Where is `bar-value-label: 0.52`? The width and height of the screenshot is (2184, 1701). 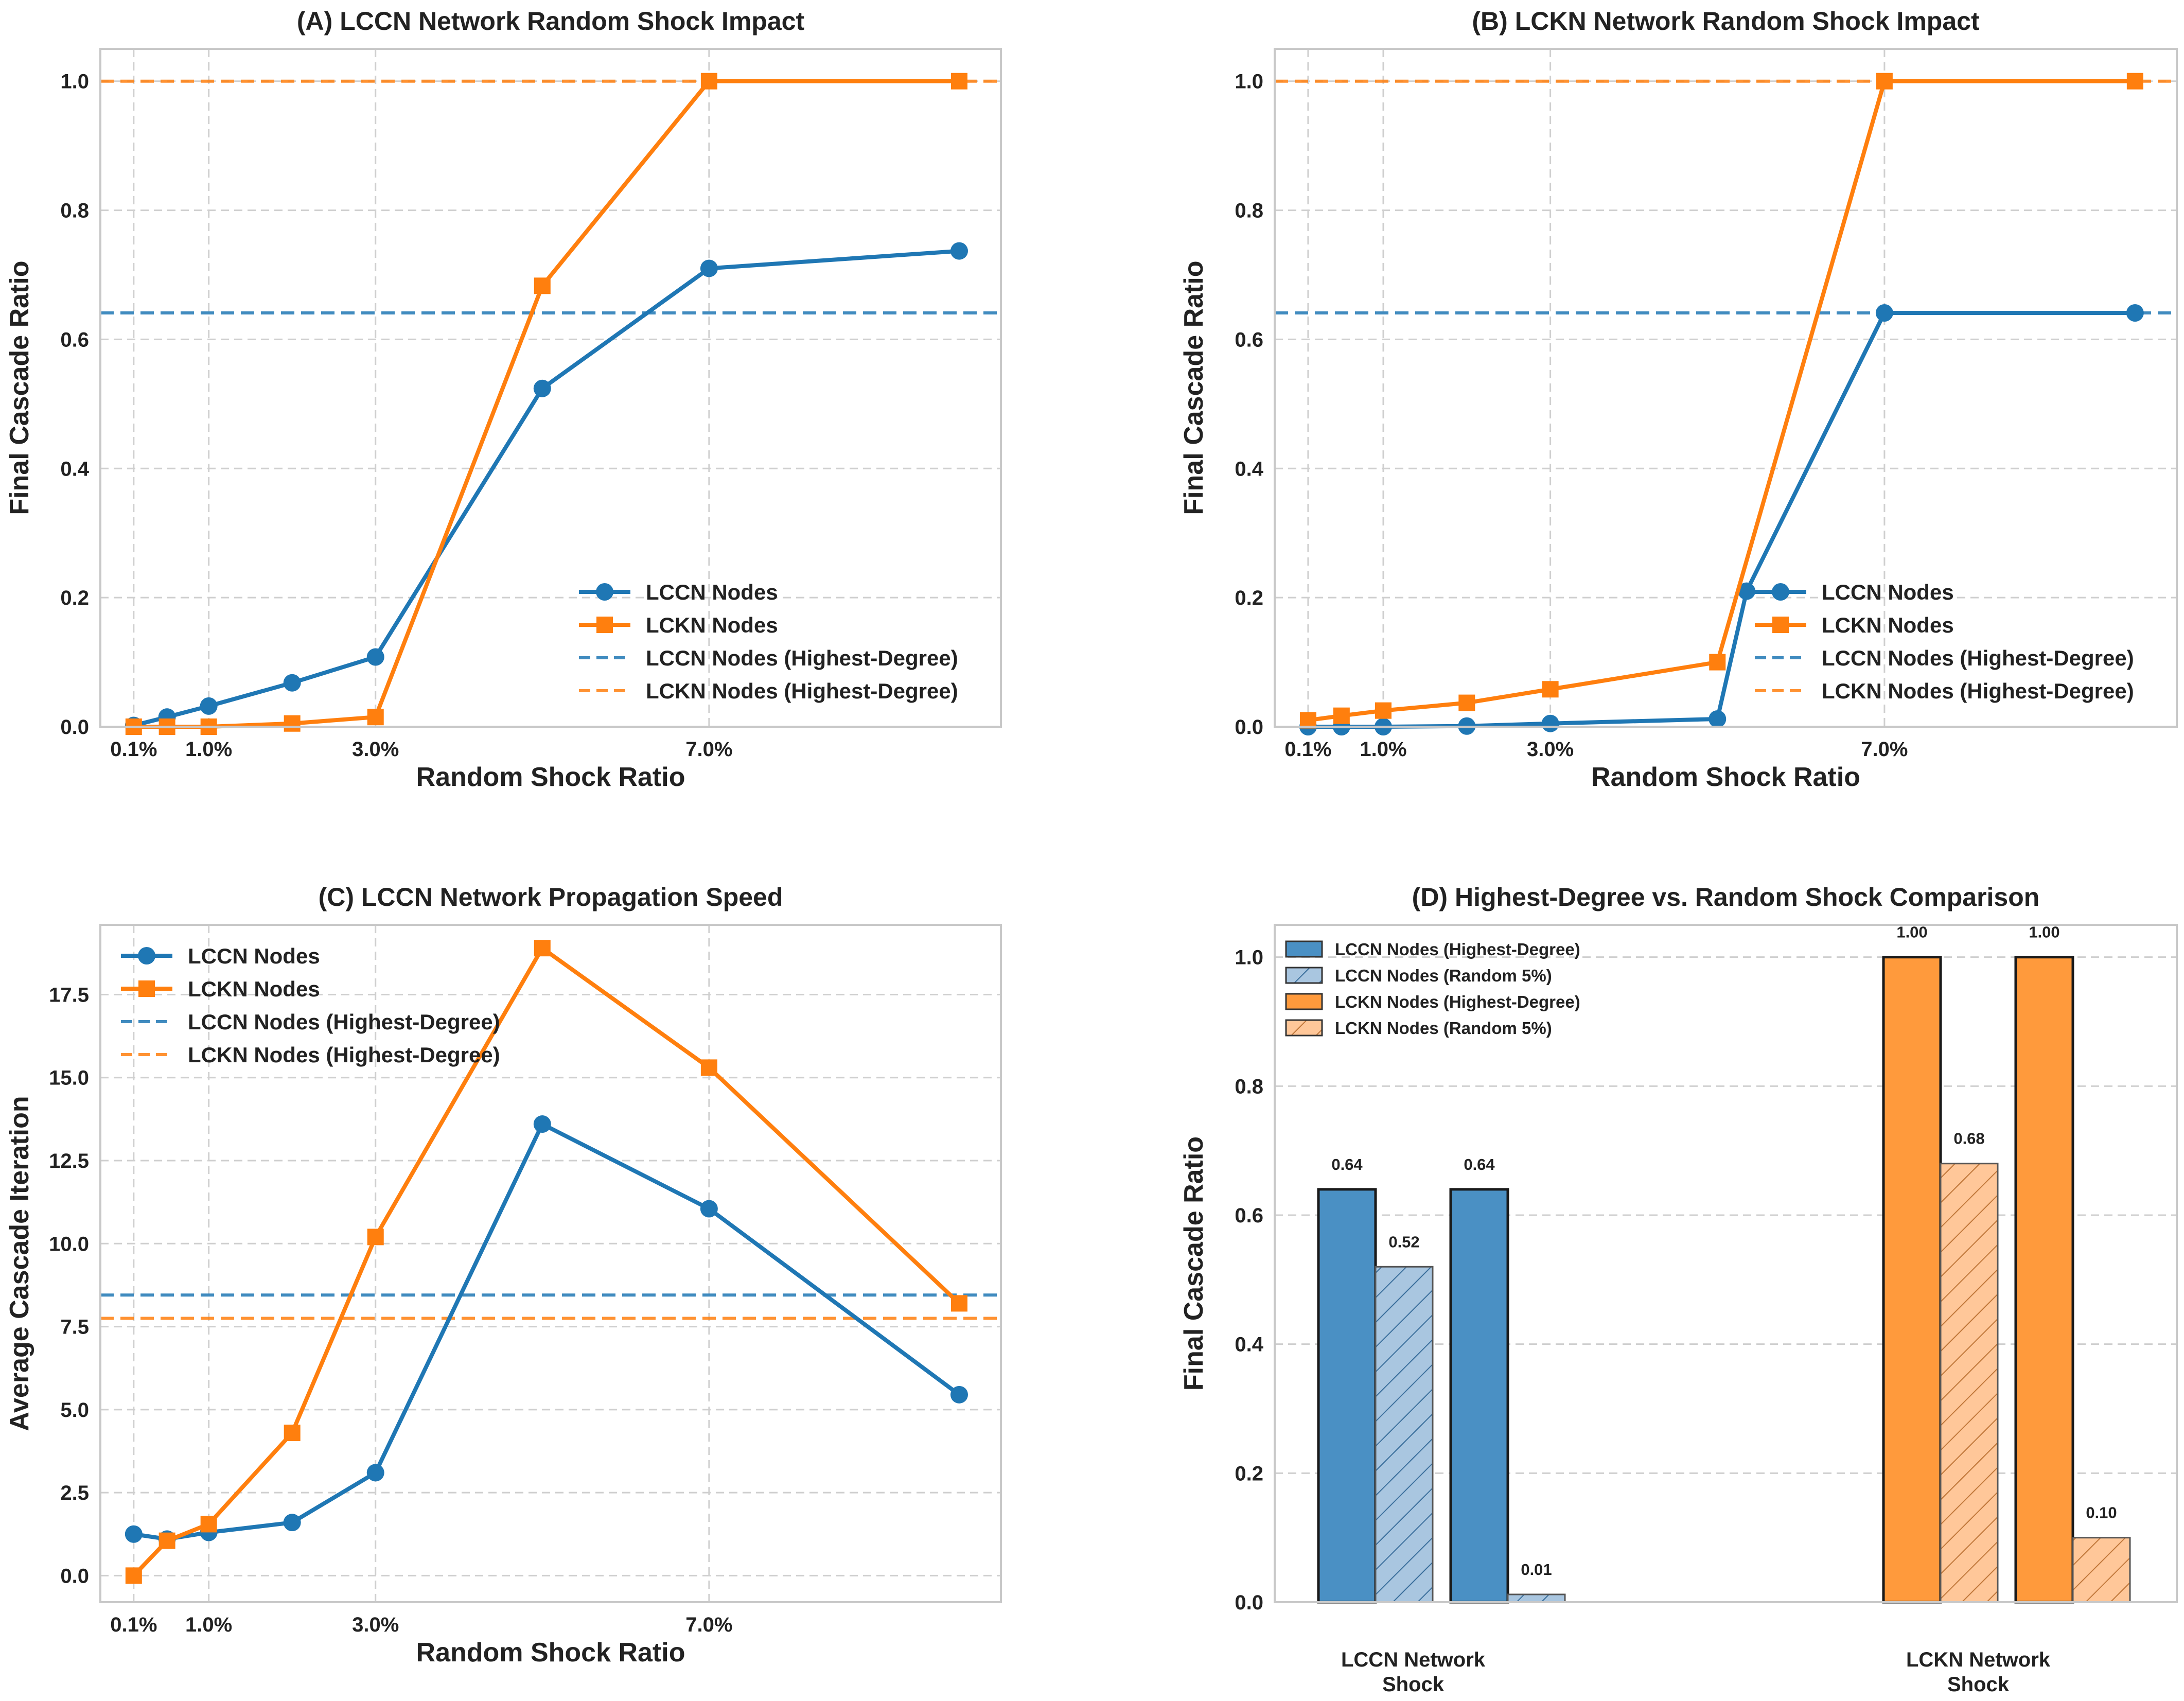 bar-value-label: 0.52 is located at coordinates (1403, 1242).